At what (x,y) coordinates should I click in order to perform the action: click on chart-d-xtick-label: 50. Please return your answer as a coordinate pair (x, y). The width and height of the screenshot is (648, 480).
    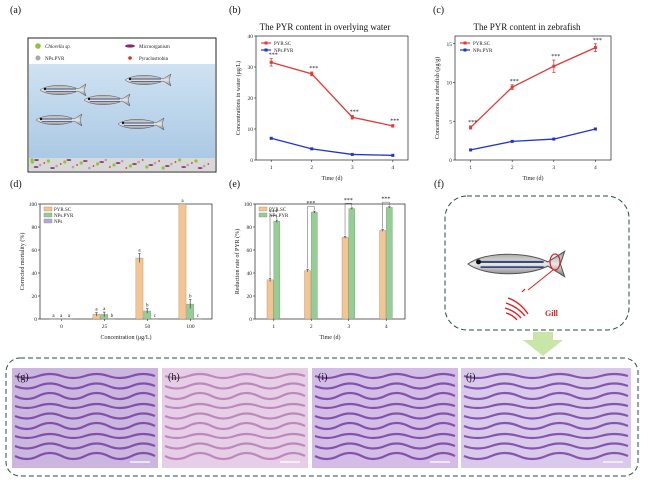
    Looking at the image, I should click on (148, 327).